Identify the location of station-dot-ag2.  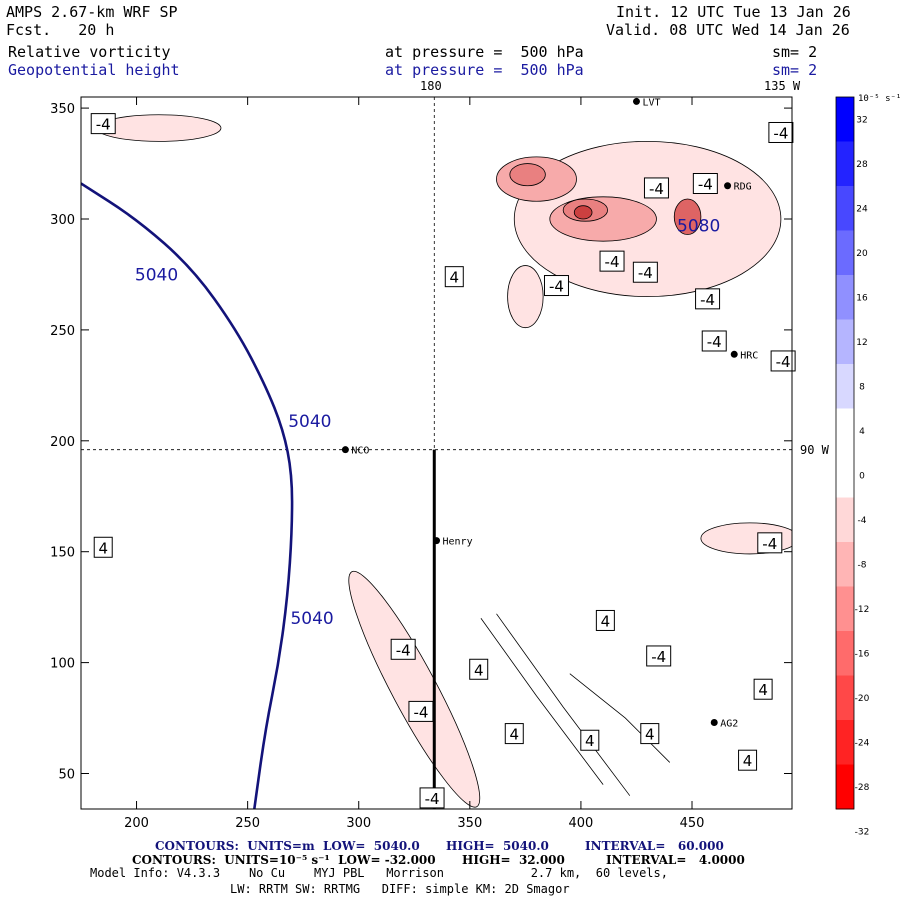
(714, 722).